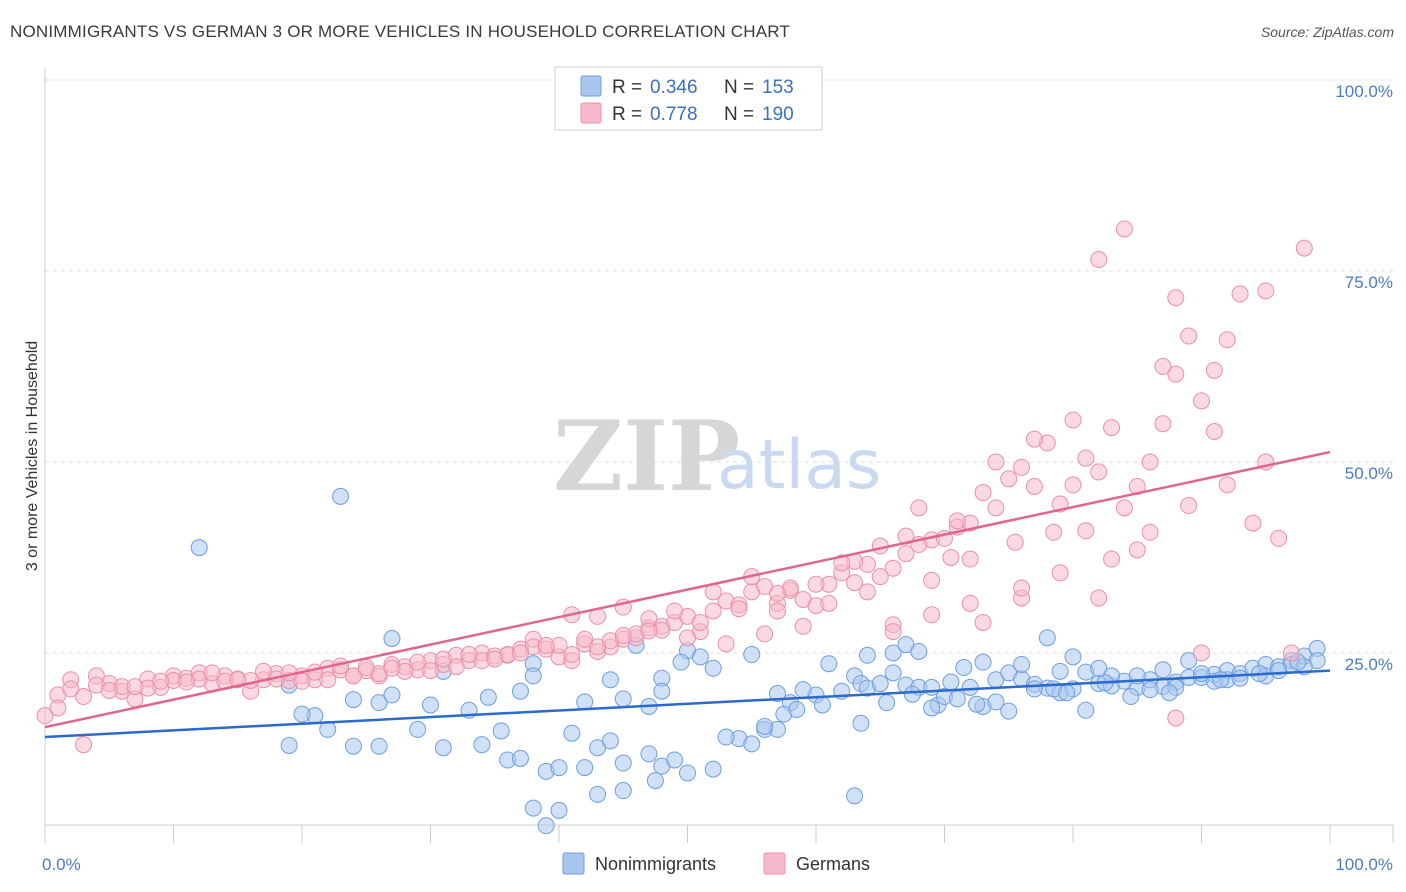 The height and width of the screenshot is (892, 1406). I want to click on legend-swatch-pink, so click(591, 113).